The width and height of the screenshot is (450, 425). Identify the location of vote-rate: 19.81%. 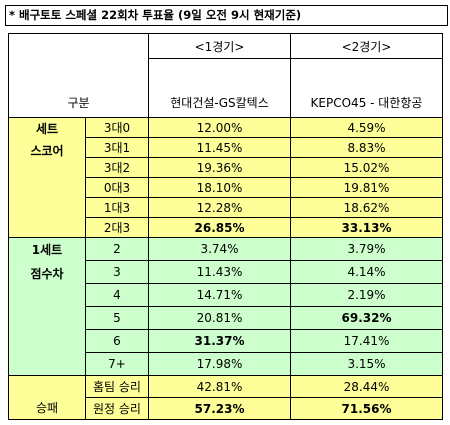
(366, 187).